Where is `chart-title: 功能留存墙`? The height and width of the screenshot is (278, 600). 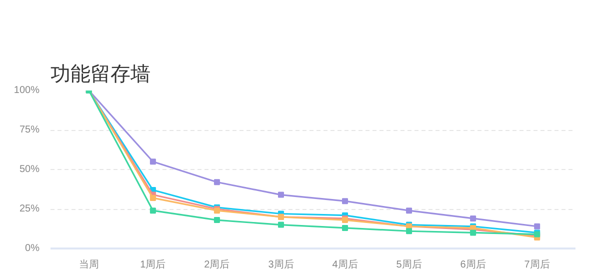 chart-title: 功能留存墙 is located at coordinates (100, 74).